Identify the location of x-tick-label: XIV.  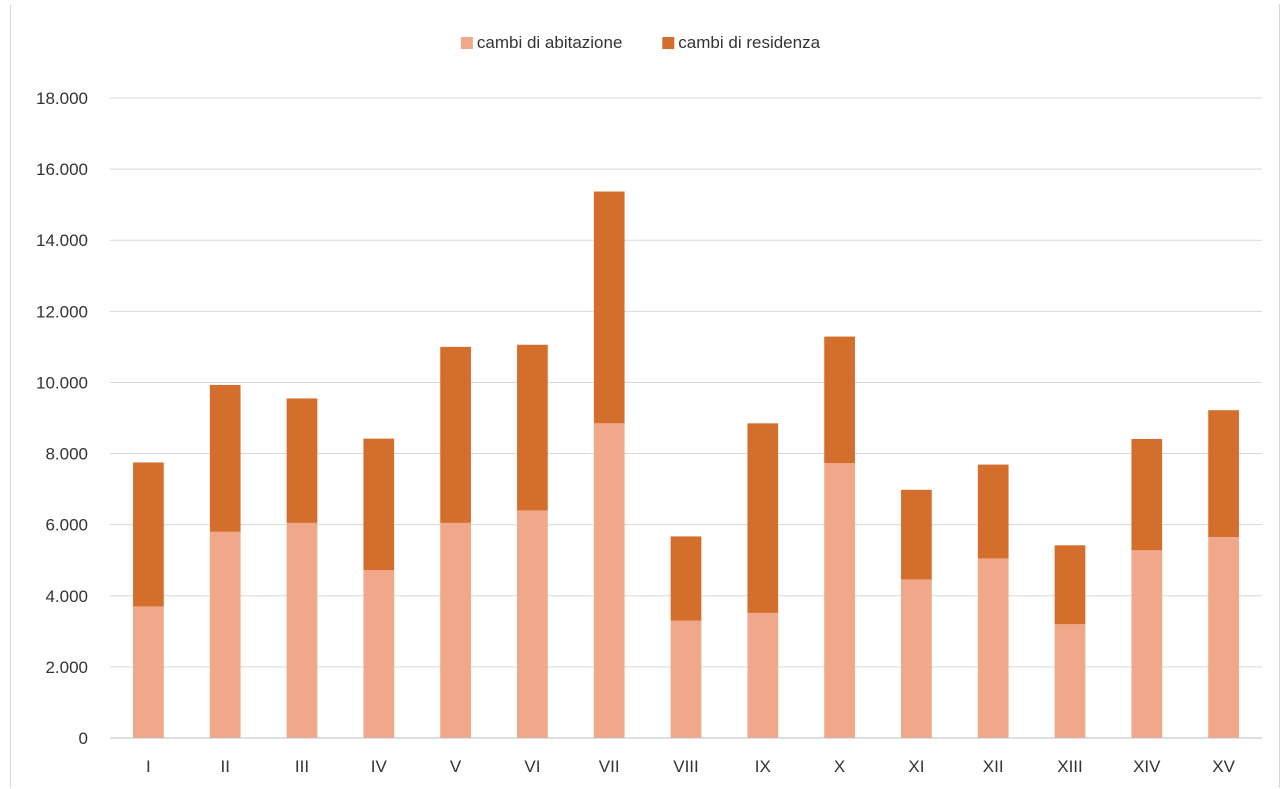
(1147, 766).